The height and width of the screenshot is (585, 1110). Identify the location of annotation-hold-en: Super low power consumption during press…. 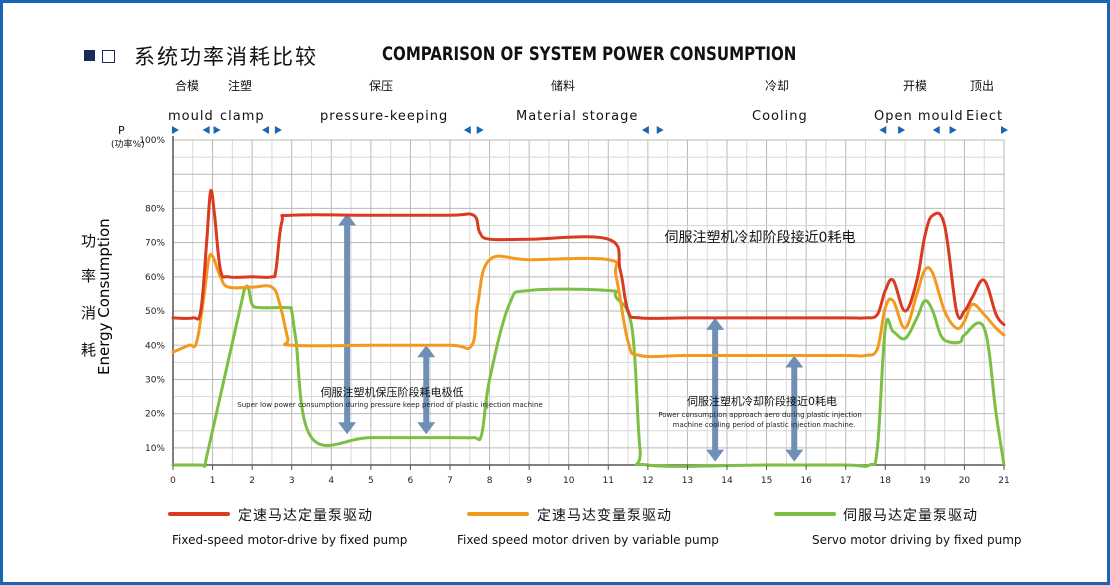
(389, 405).